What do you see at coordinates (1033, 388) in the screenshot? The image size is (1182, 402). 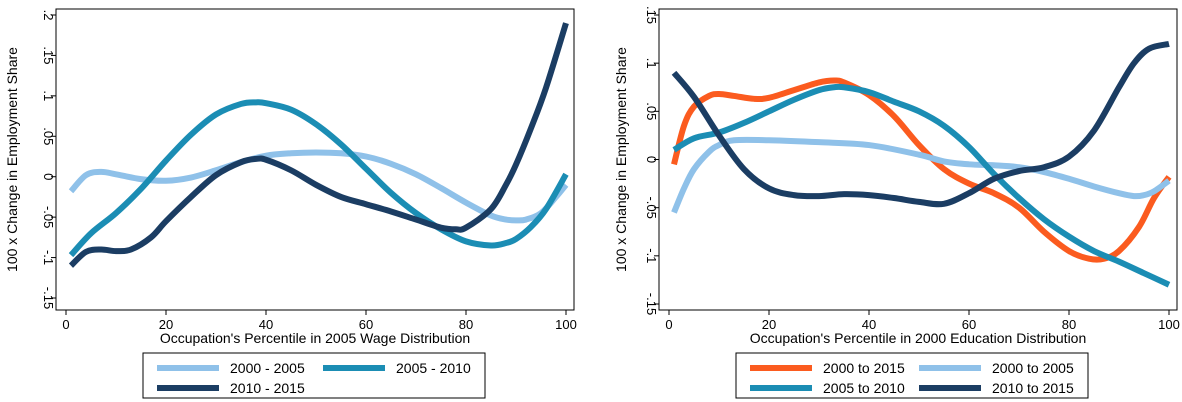 I see `legend-label: 2010 to 2015` at bounding box center [1033, 388].